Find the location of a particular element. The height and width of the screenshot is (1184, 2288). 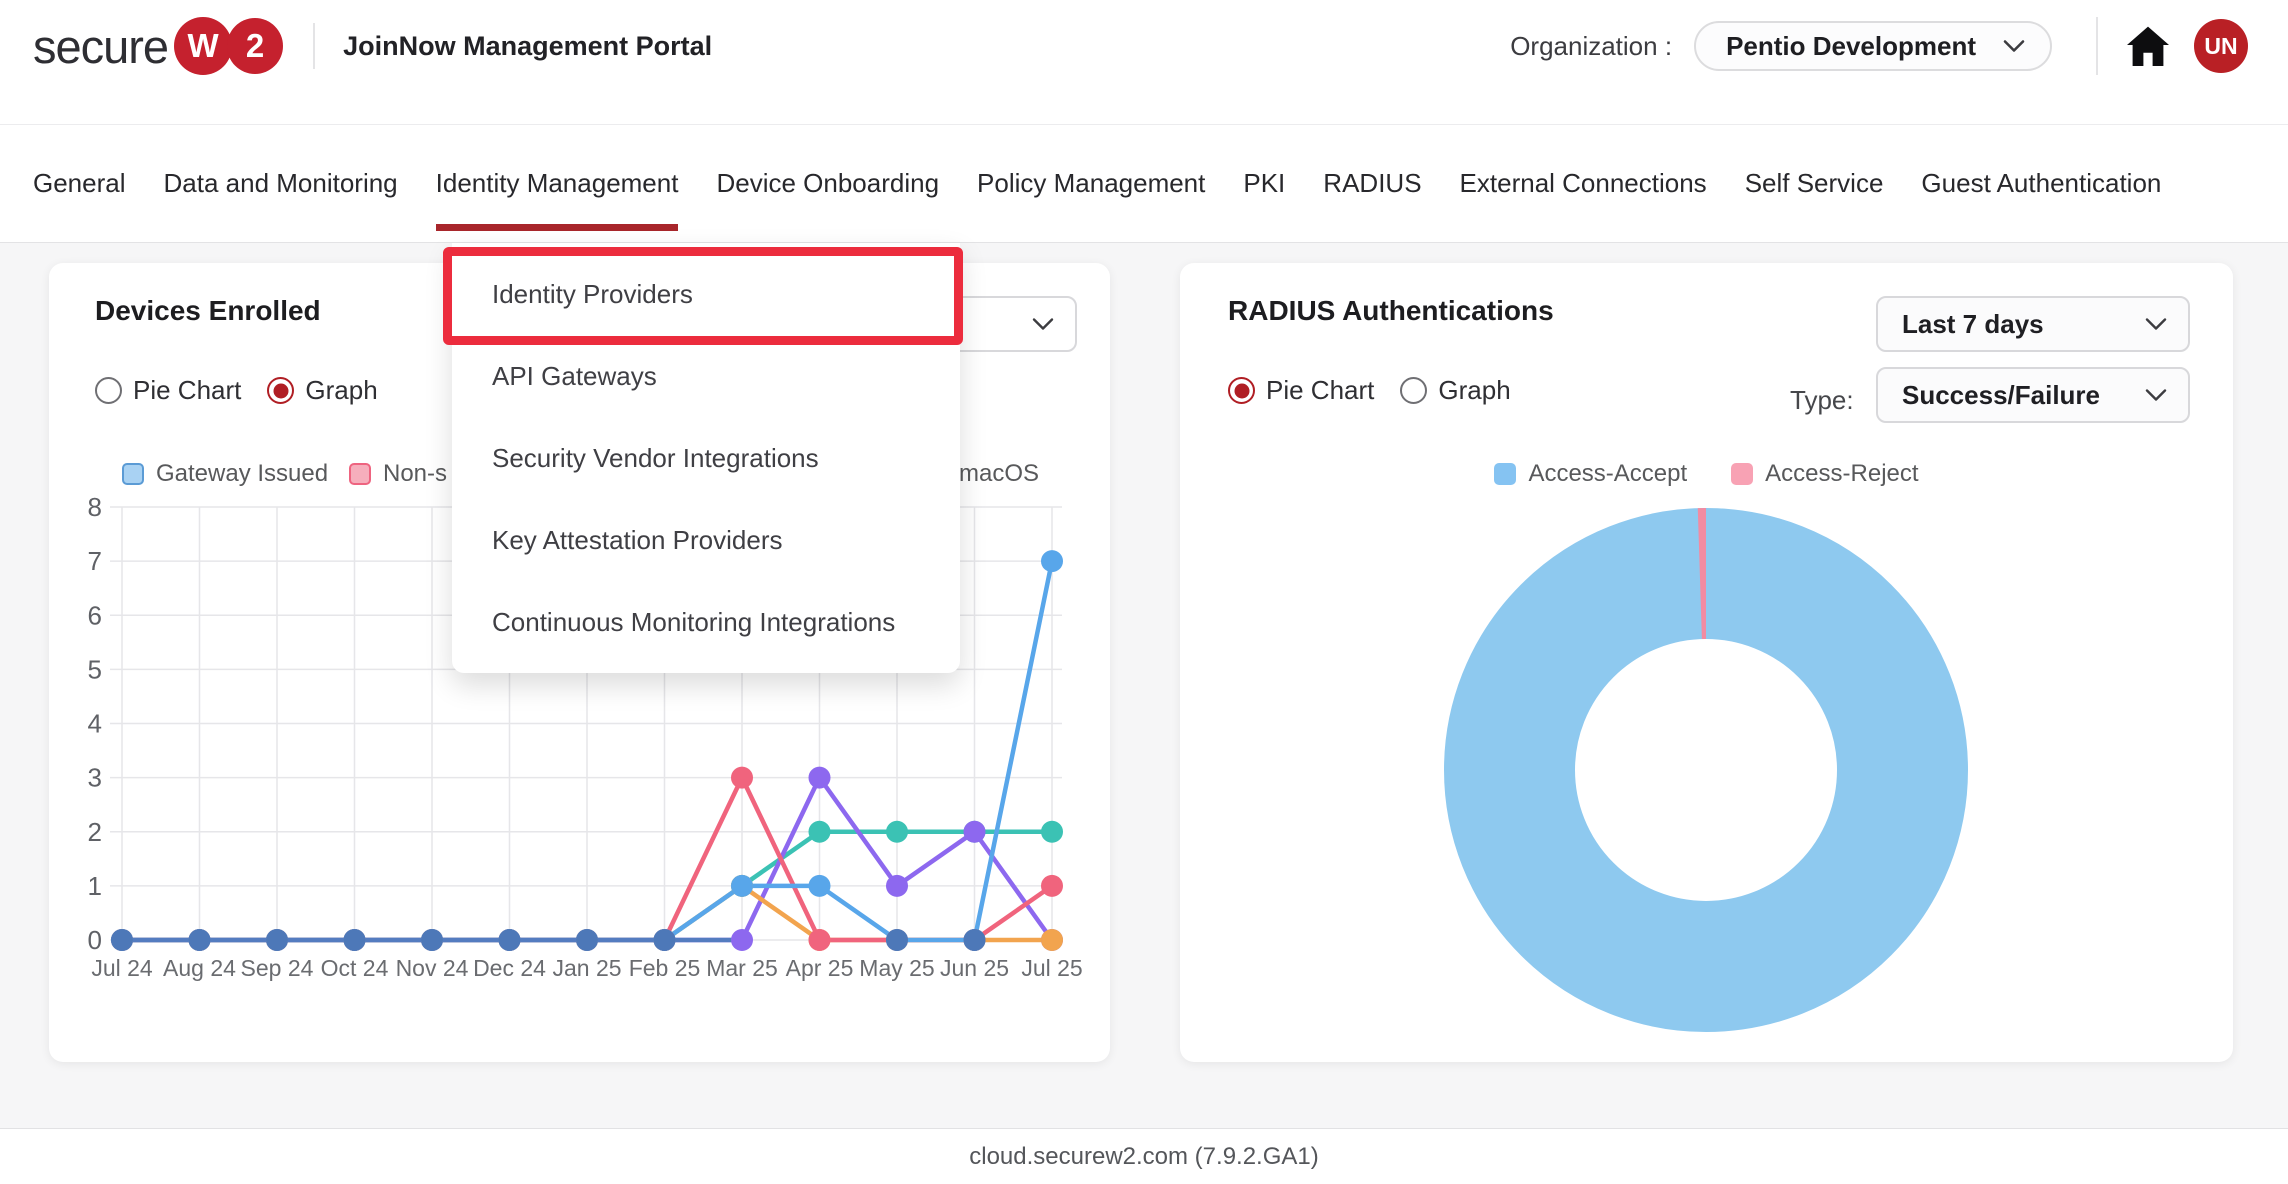

nav-item-external-connections: External Connections is located at coordinates (1583, 183).